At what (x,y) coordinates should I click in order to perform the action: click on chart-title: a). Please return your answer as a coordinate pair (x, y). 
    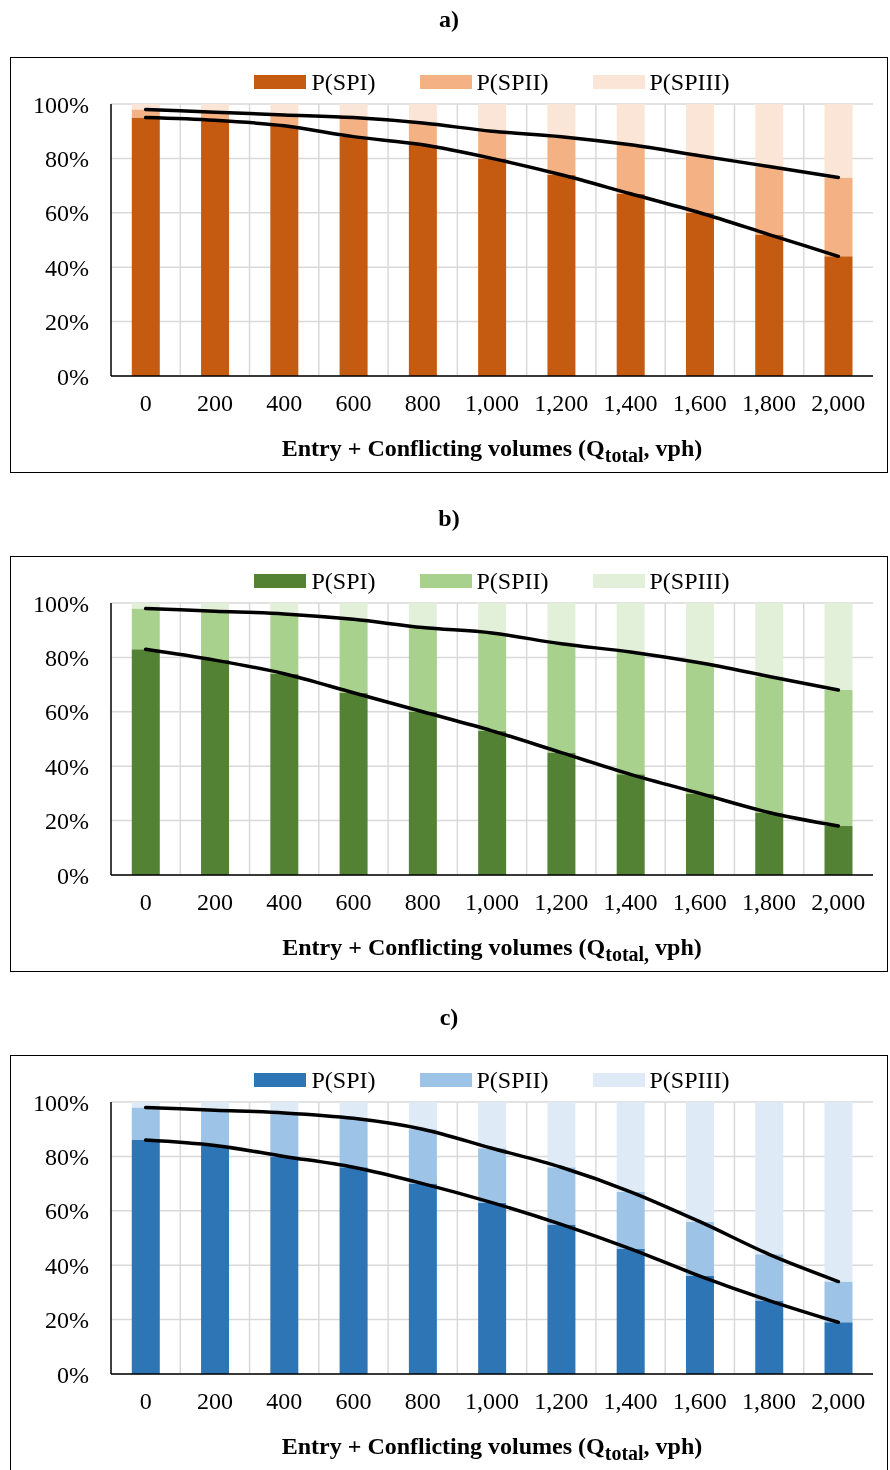
    Looking at the image, I should click on (449, 20).